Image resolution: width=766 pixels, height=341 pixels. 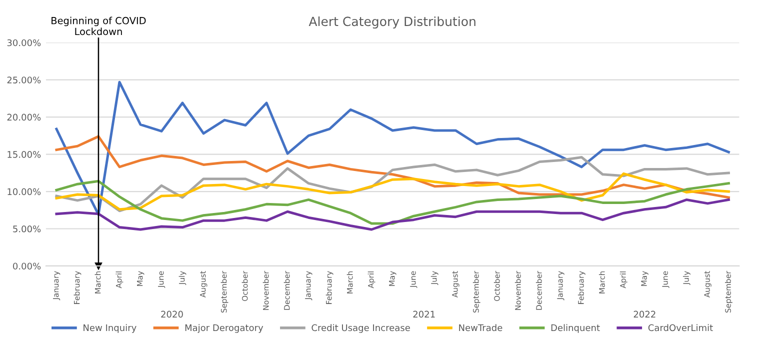 What do you see at coordinates (24, 42) in the screenshot?
I see `y-tick-label: 30.00%` at bounding box center [24, 42].